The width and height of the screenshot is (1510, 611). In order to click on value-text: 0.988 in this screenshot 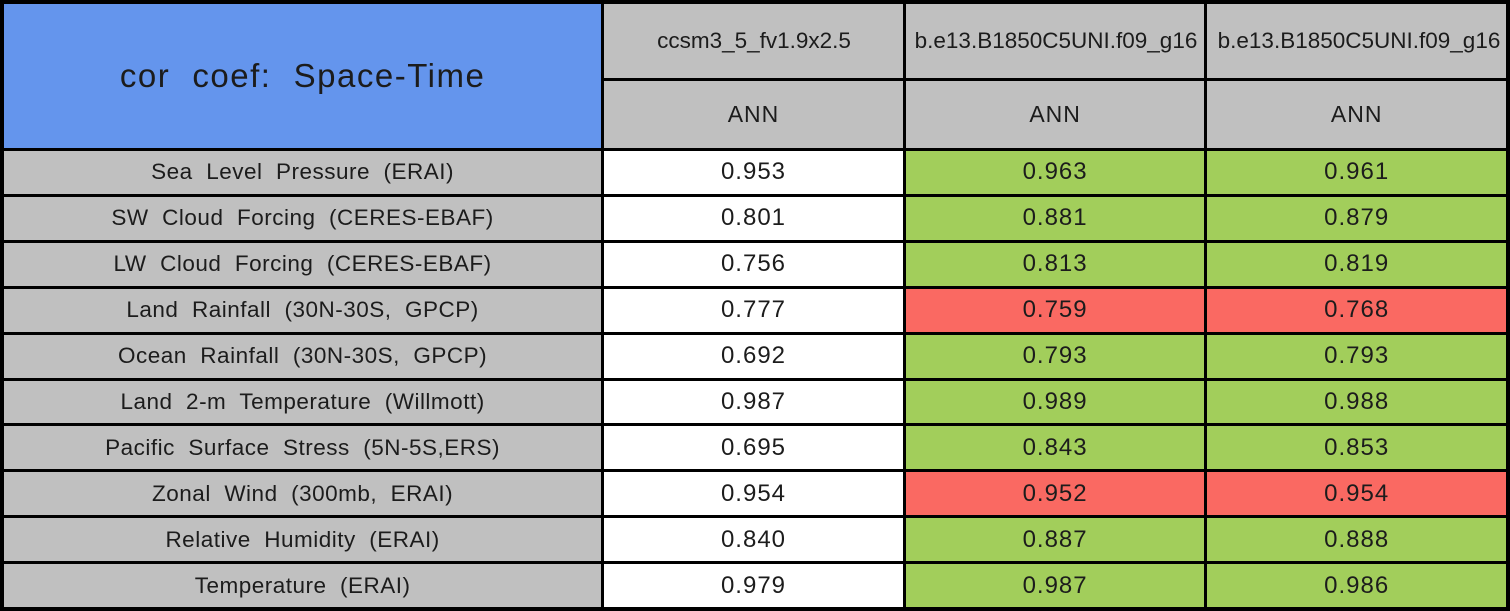, I will do `click(1357, 401)`.